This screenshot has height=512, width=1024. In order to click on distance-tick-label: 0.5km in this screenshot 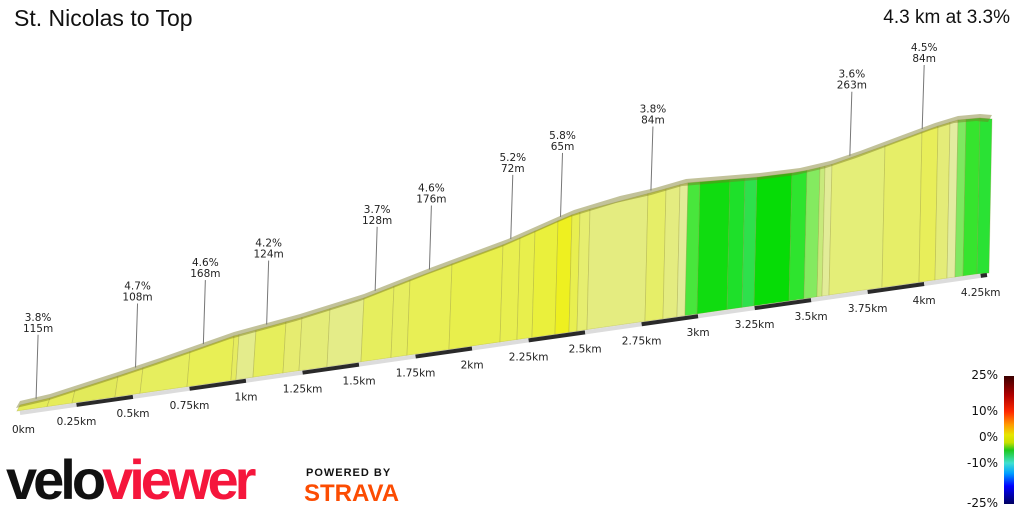, I will do `click(133, 414)`.